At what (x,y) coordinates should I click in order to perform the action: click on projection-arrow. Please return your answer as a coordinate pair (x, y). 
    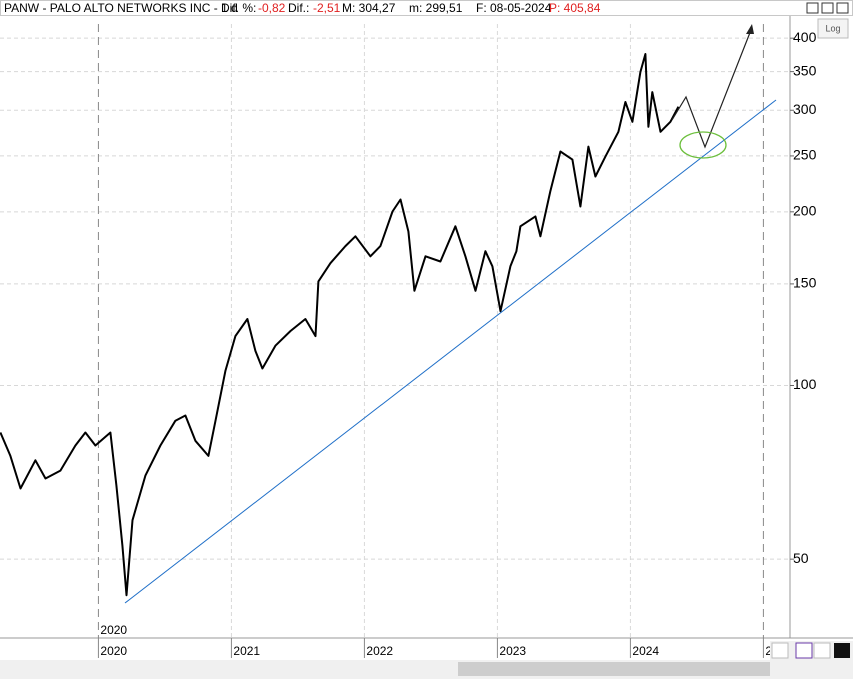
    Looking at the image, I should click on (711, 89).